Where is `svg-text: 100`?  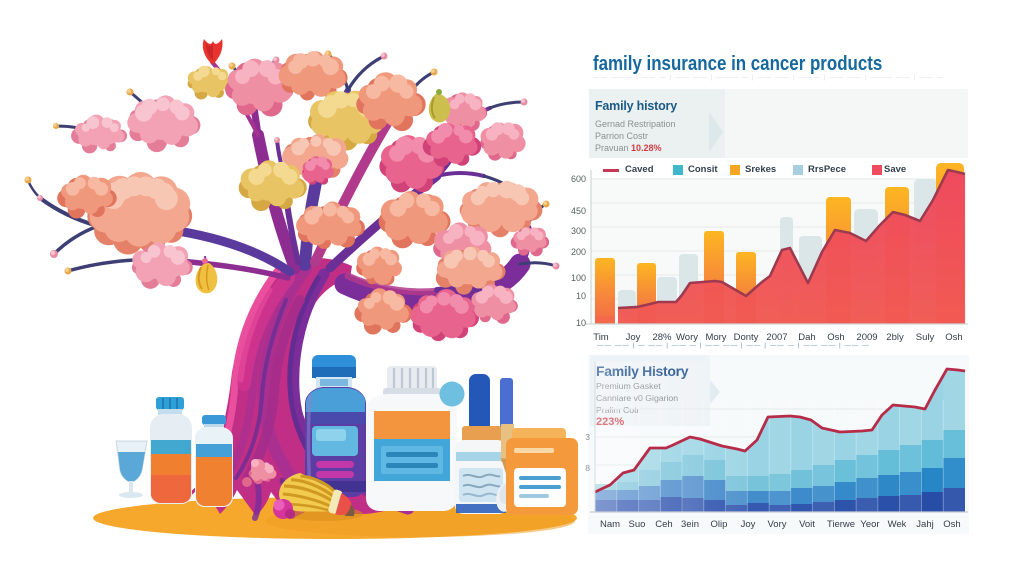
svg-text: 100 is located at coordinates (578, 278).